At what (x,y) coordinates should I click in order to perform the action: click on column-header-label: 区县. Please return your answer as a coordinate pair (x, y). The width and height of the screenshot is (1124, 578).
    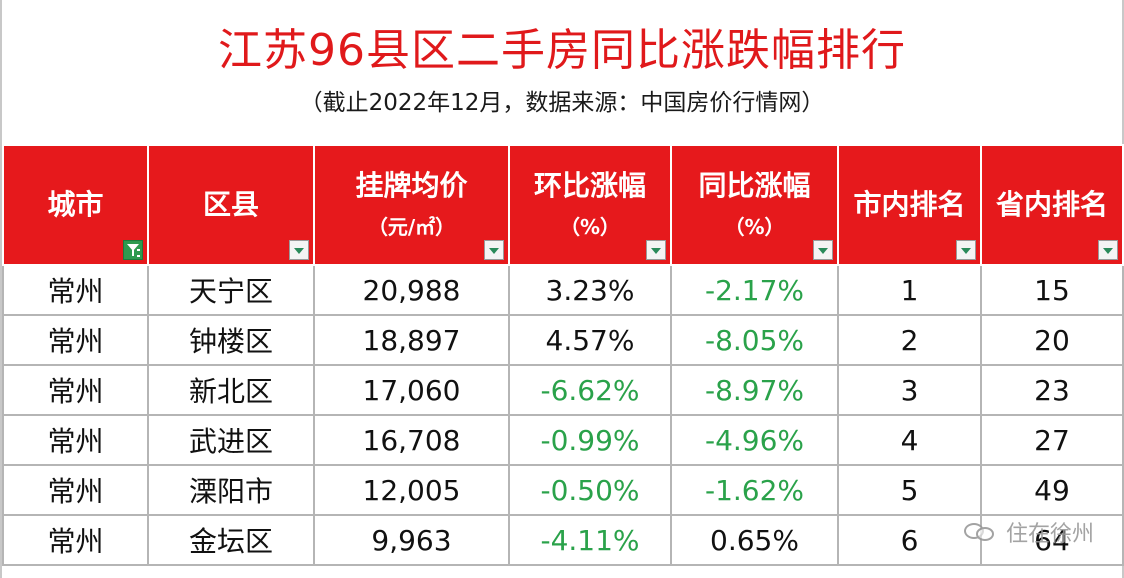
    Looking at the image, I should click on (230, 204).